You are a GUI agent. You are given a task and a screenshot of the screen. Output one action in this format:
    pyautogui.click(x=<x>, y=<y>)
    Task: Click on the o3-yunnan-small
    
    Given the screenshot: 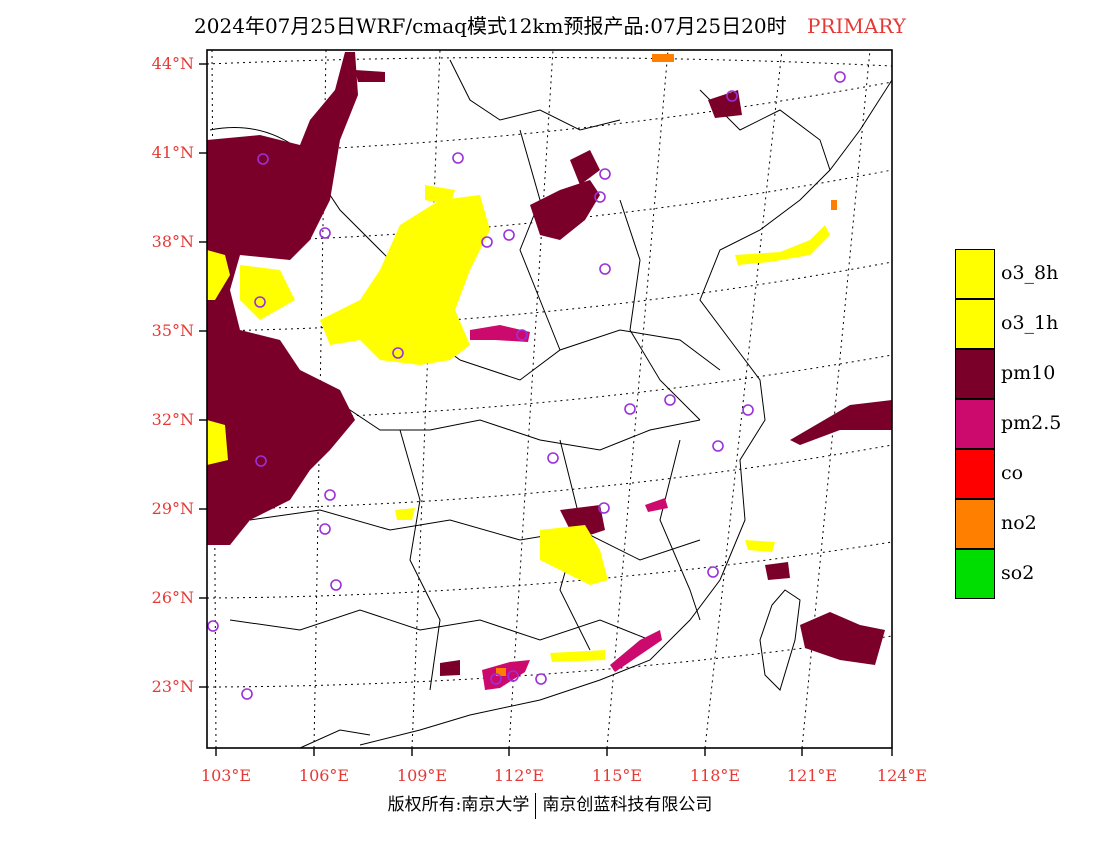 What is the action you would take?
    pyautogui.click(x=405, y=514)
    